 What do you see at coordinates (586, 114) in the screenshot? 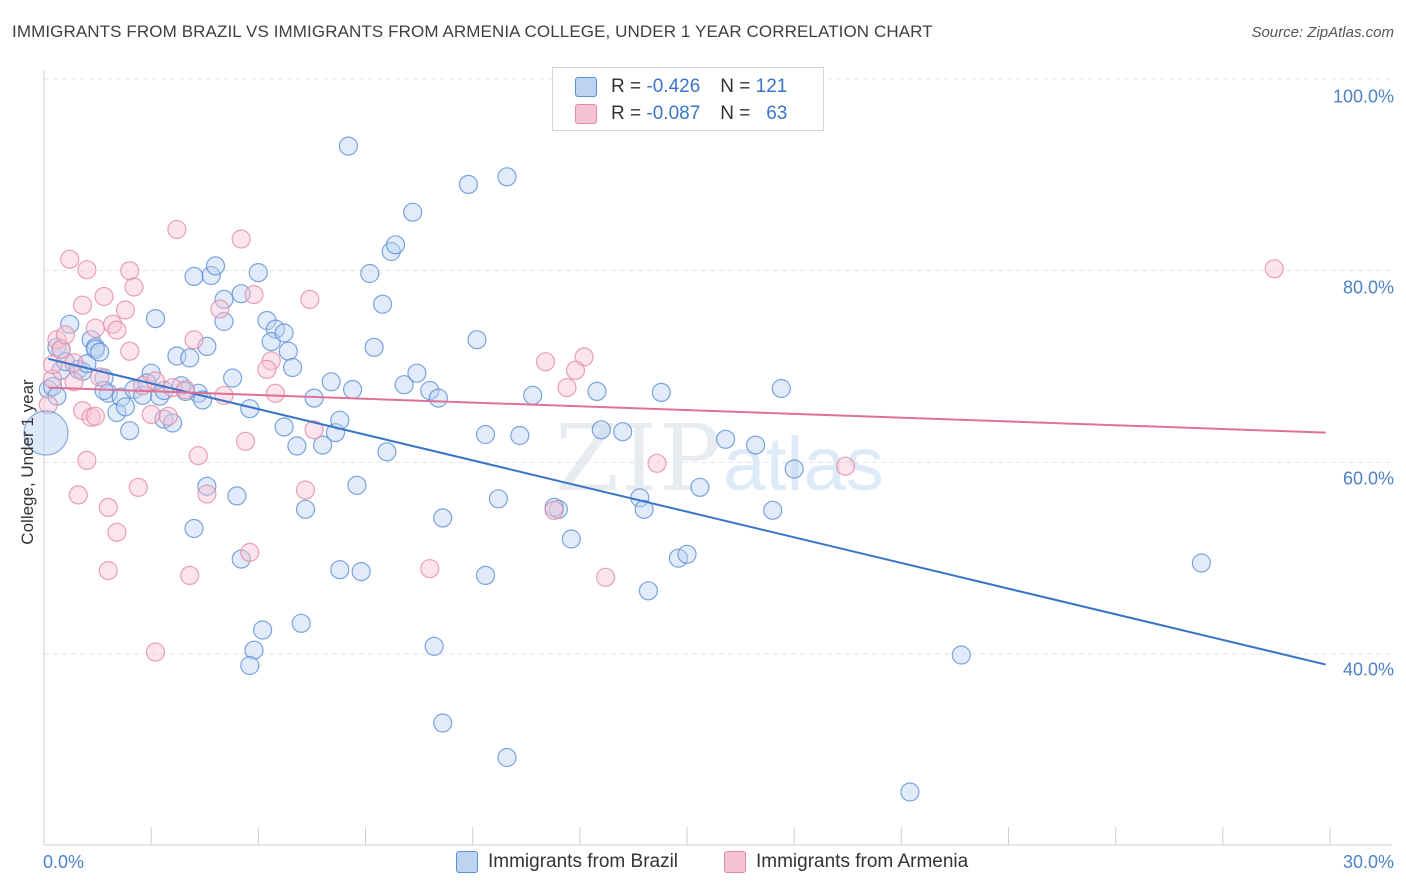
I see `armenia-swatch` at bounding box center [586, 114].